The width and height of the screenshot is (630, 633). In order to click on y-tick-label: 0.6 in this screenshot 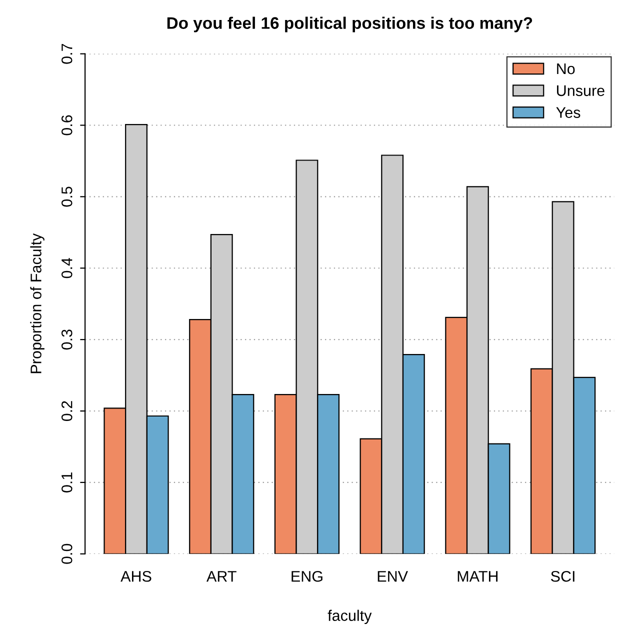, I will do `click(66, 125)`.